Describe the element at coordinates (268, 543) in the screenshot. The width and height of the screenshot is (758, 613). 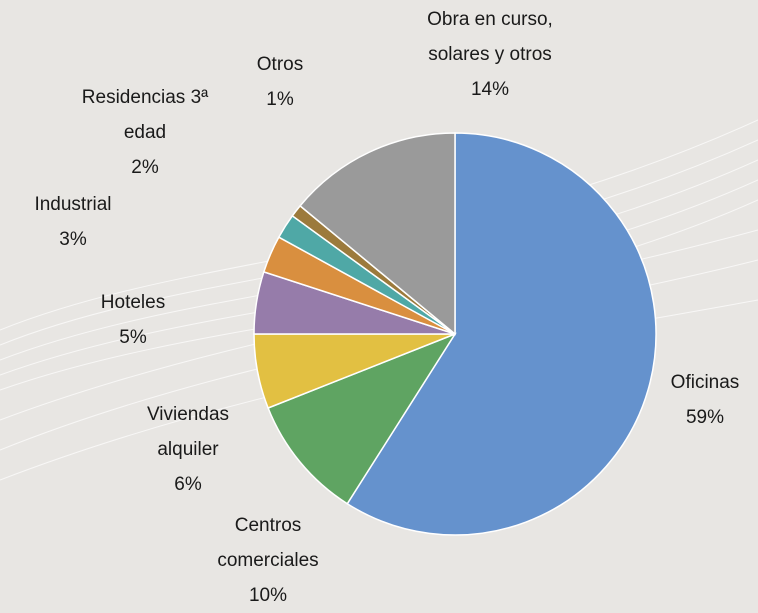
I see `category-label: Centros comerciales` at that location.